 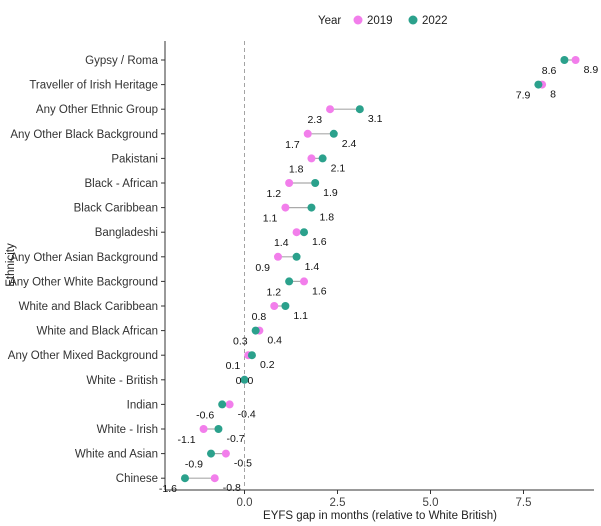 I want to click on category-label: Any Other Mixed Background, so click(x=83, y=356).